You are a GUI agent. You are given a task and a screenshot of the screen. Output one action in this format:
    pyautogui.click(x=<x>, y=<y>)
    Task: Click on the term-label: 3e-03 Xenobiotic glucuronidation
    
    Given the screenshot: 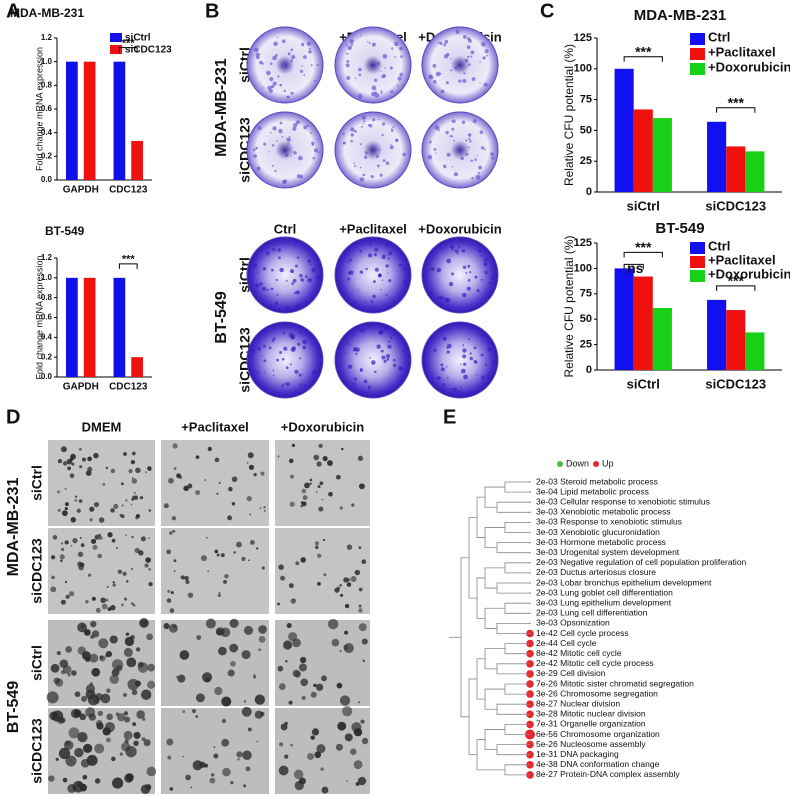 What is the action you would take?
    pyautogui.click(x=598, y=532)
    